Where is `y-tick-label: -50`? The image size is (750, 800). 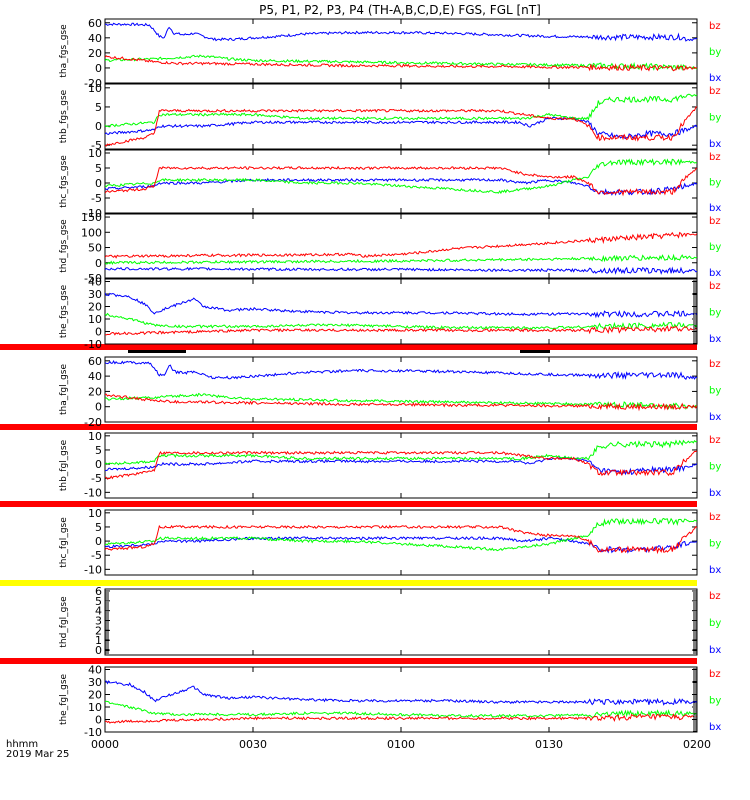
y-tick-label: -50 is located at coordinates (93, 278).